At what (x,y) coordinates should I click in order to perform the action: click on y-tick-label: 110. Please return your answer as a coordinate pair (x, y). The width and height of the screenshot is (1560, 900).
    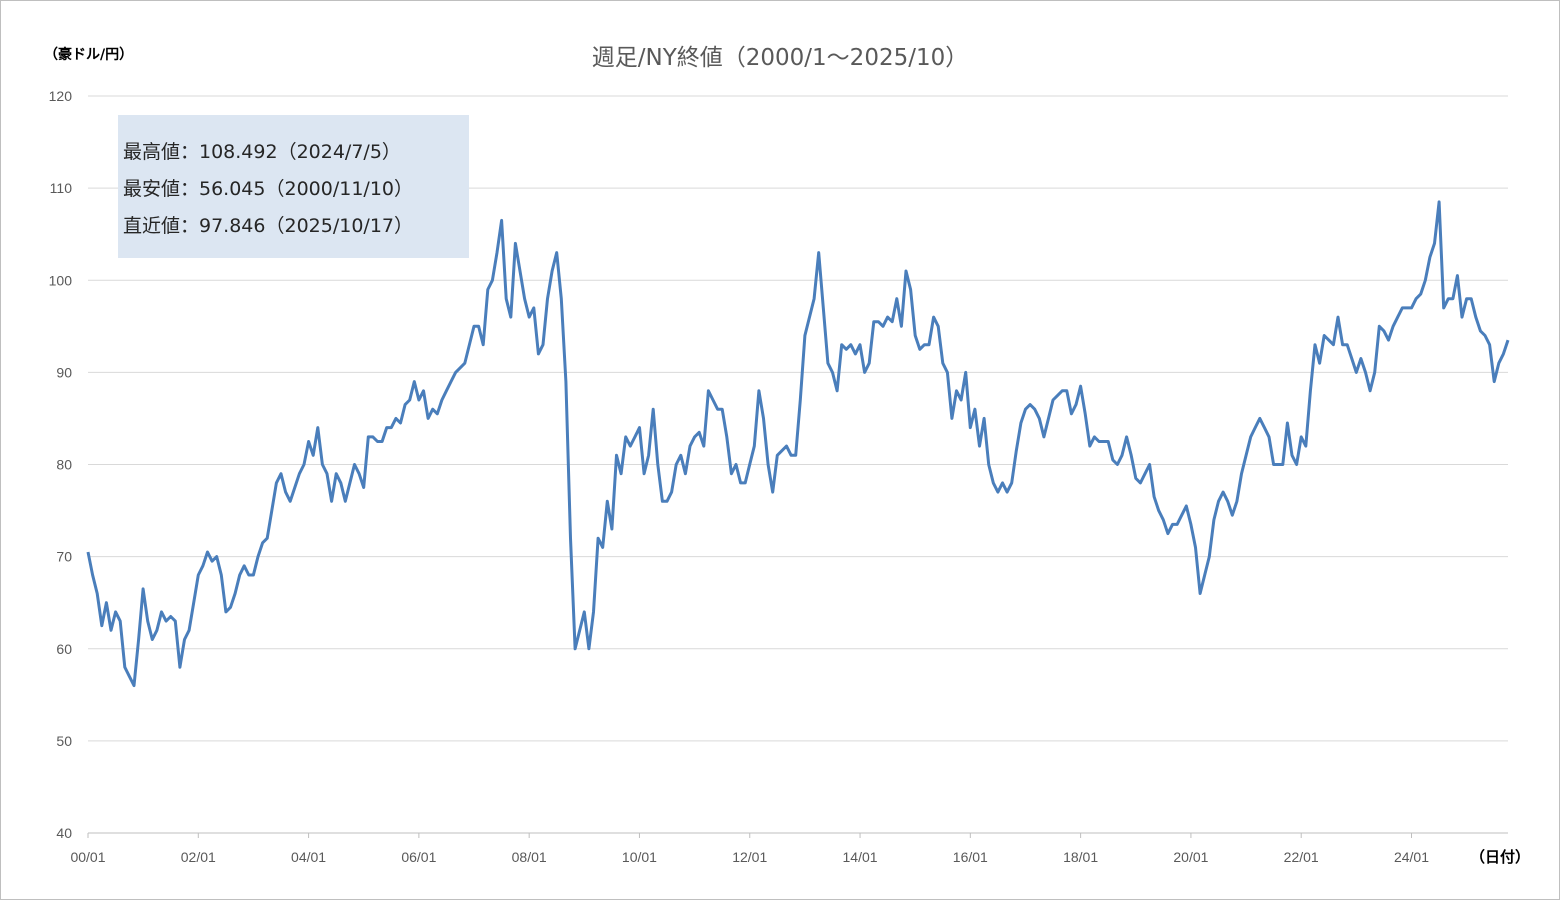
    Looking at the image, I should click on (61, 188).